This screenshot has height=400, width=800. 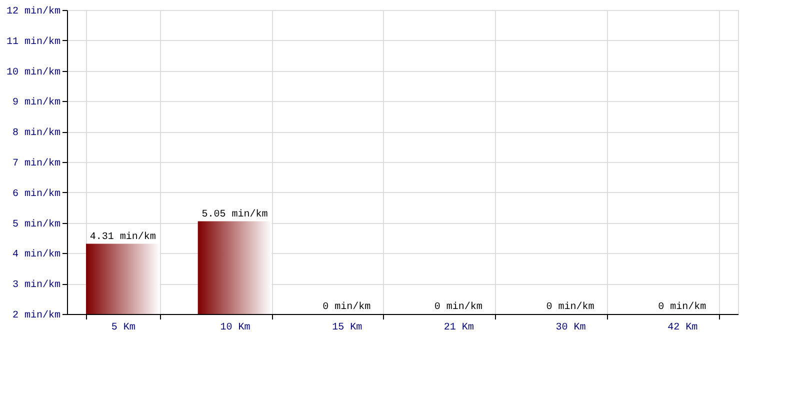 I want to click on y-tick-label: 6 min/km, so click(x=36, y=194).